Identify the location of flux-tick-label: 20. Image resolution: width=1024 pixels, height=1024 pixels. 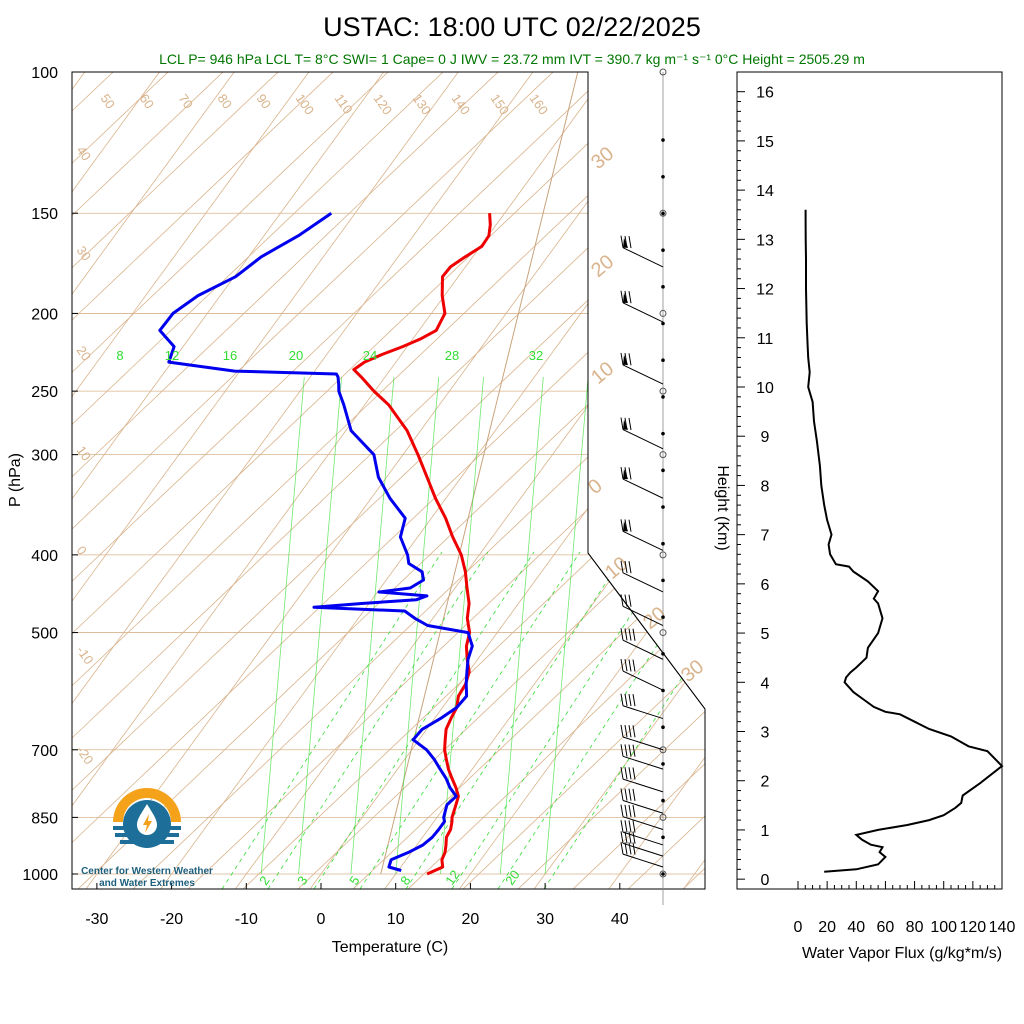
(827, 927).